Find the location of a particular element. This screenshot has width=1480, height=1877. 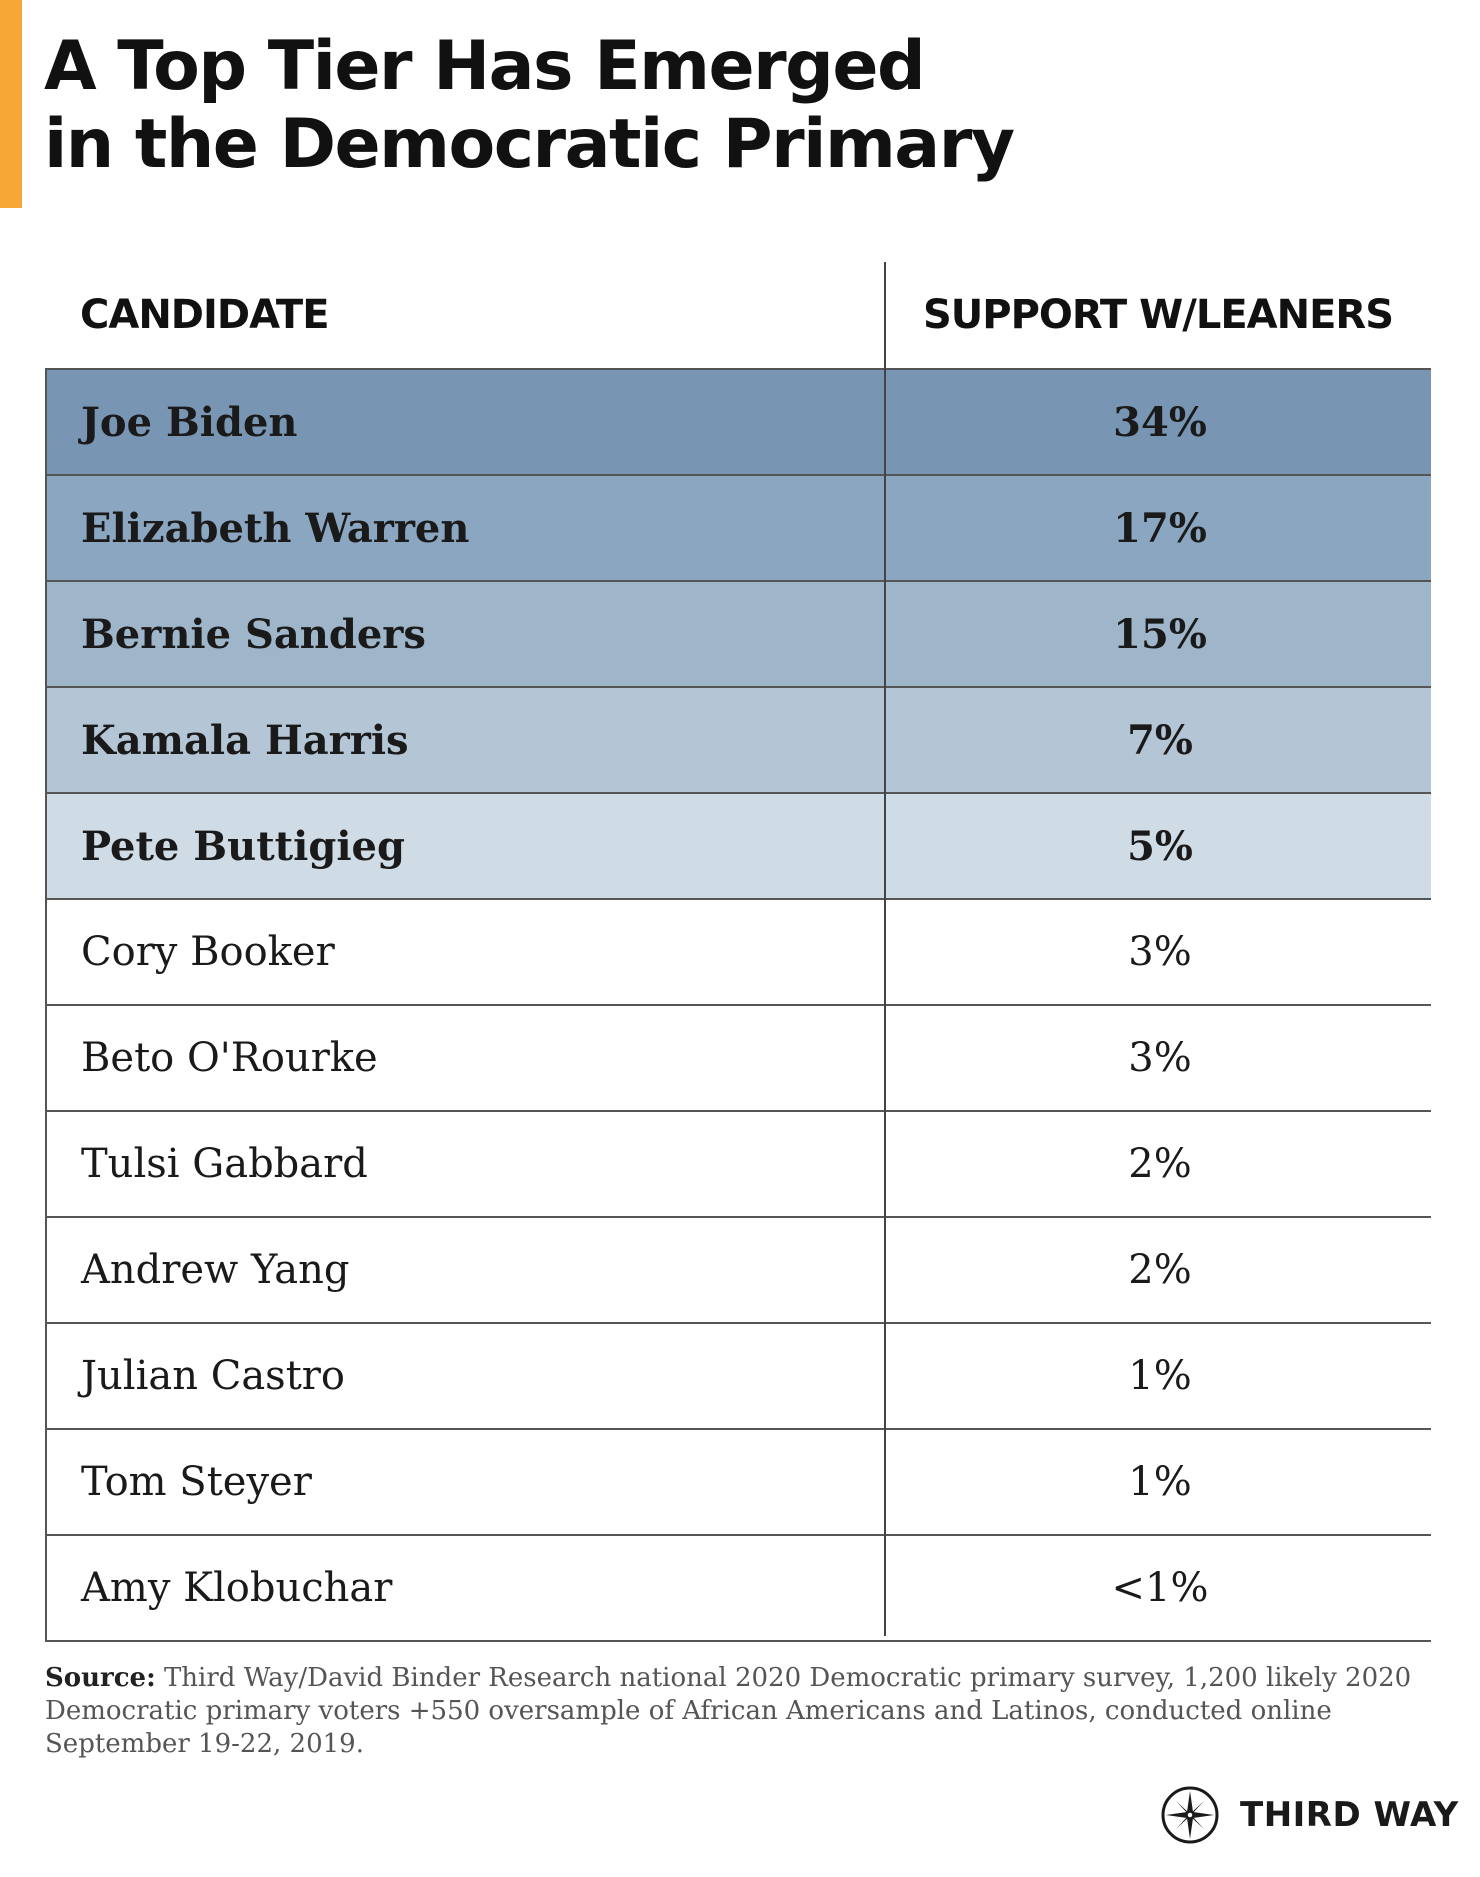

compass-star-icon is located at coordinates (1190, 1815).